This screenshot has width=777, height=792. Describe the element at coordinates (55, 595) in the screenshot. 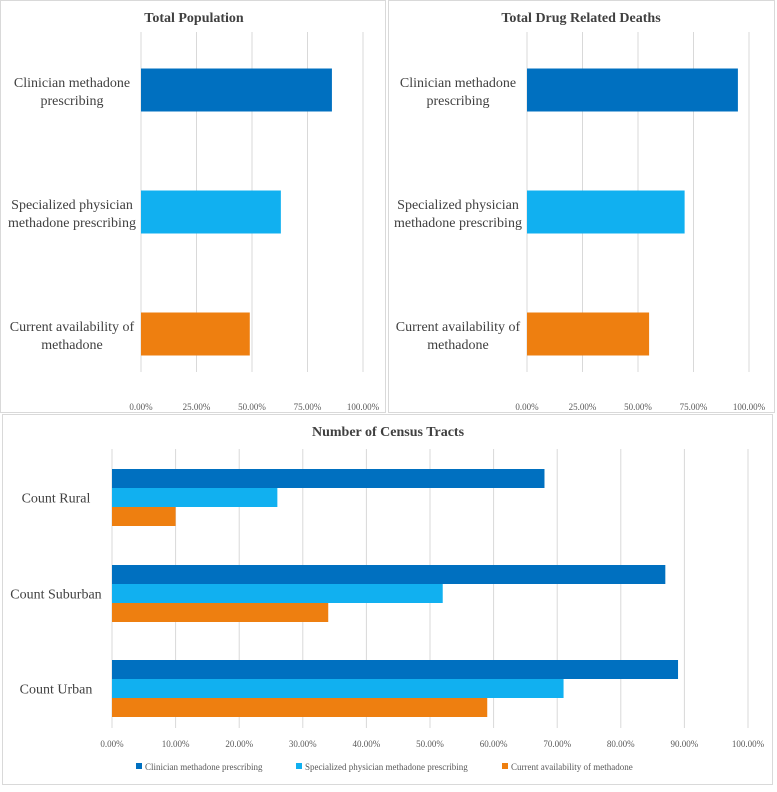

I see `category-label-count-suburban: Count Suburban` at that location.